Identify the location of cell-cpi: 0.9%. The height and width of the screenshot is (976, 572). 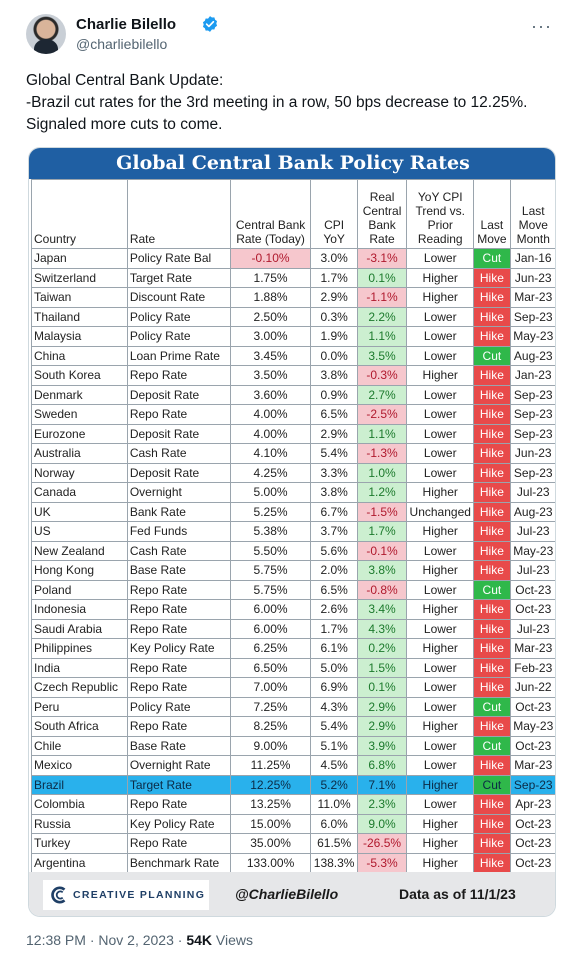
(334, 394).